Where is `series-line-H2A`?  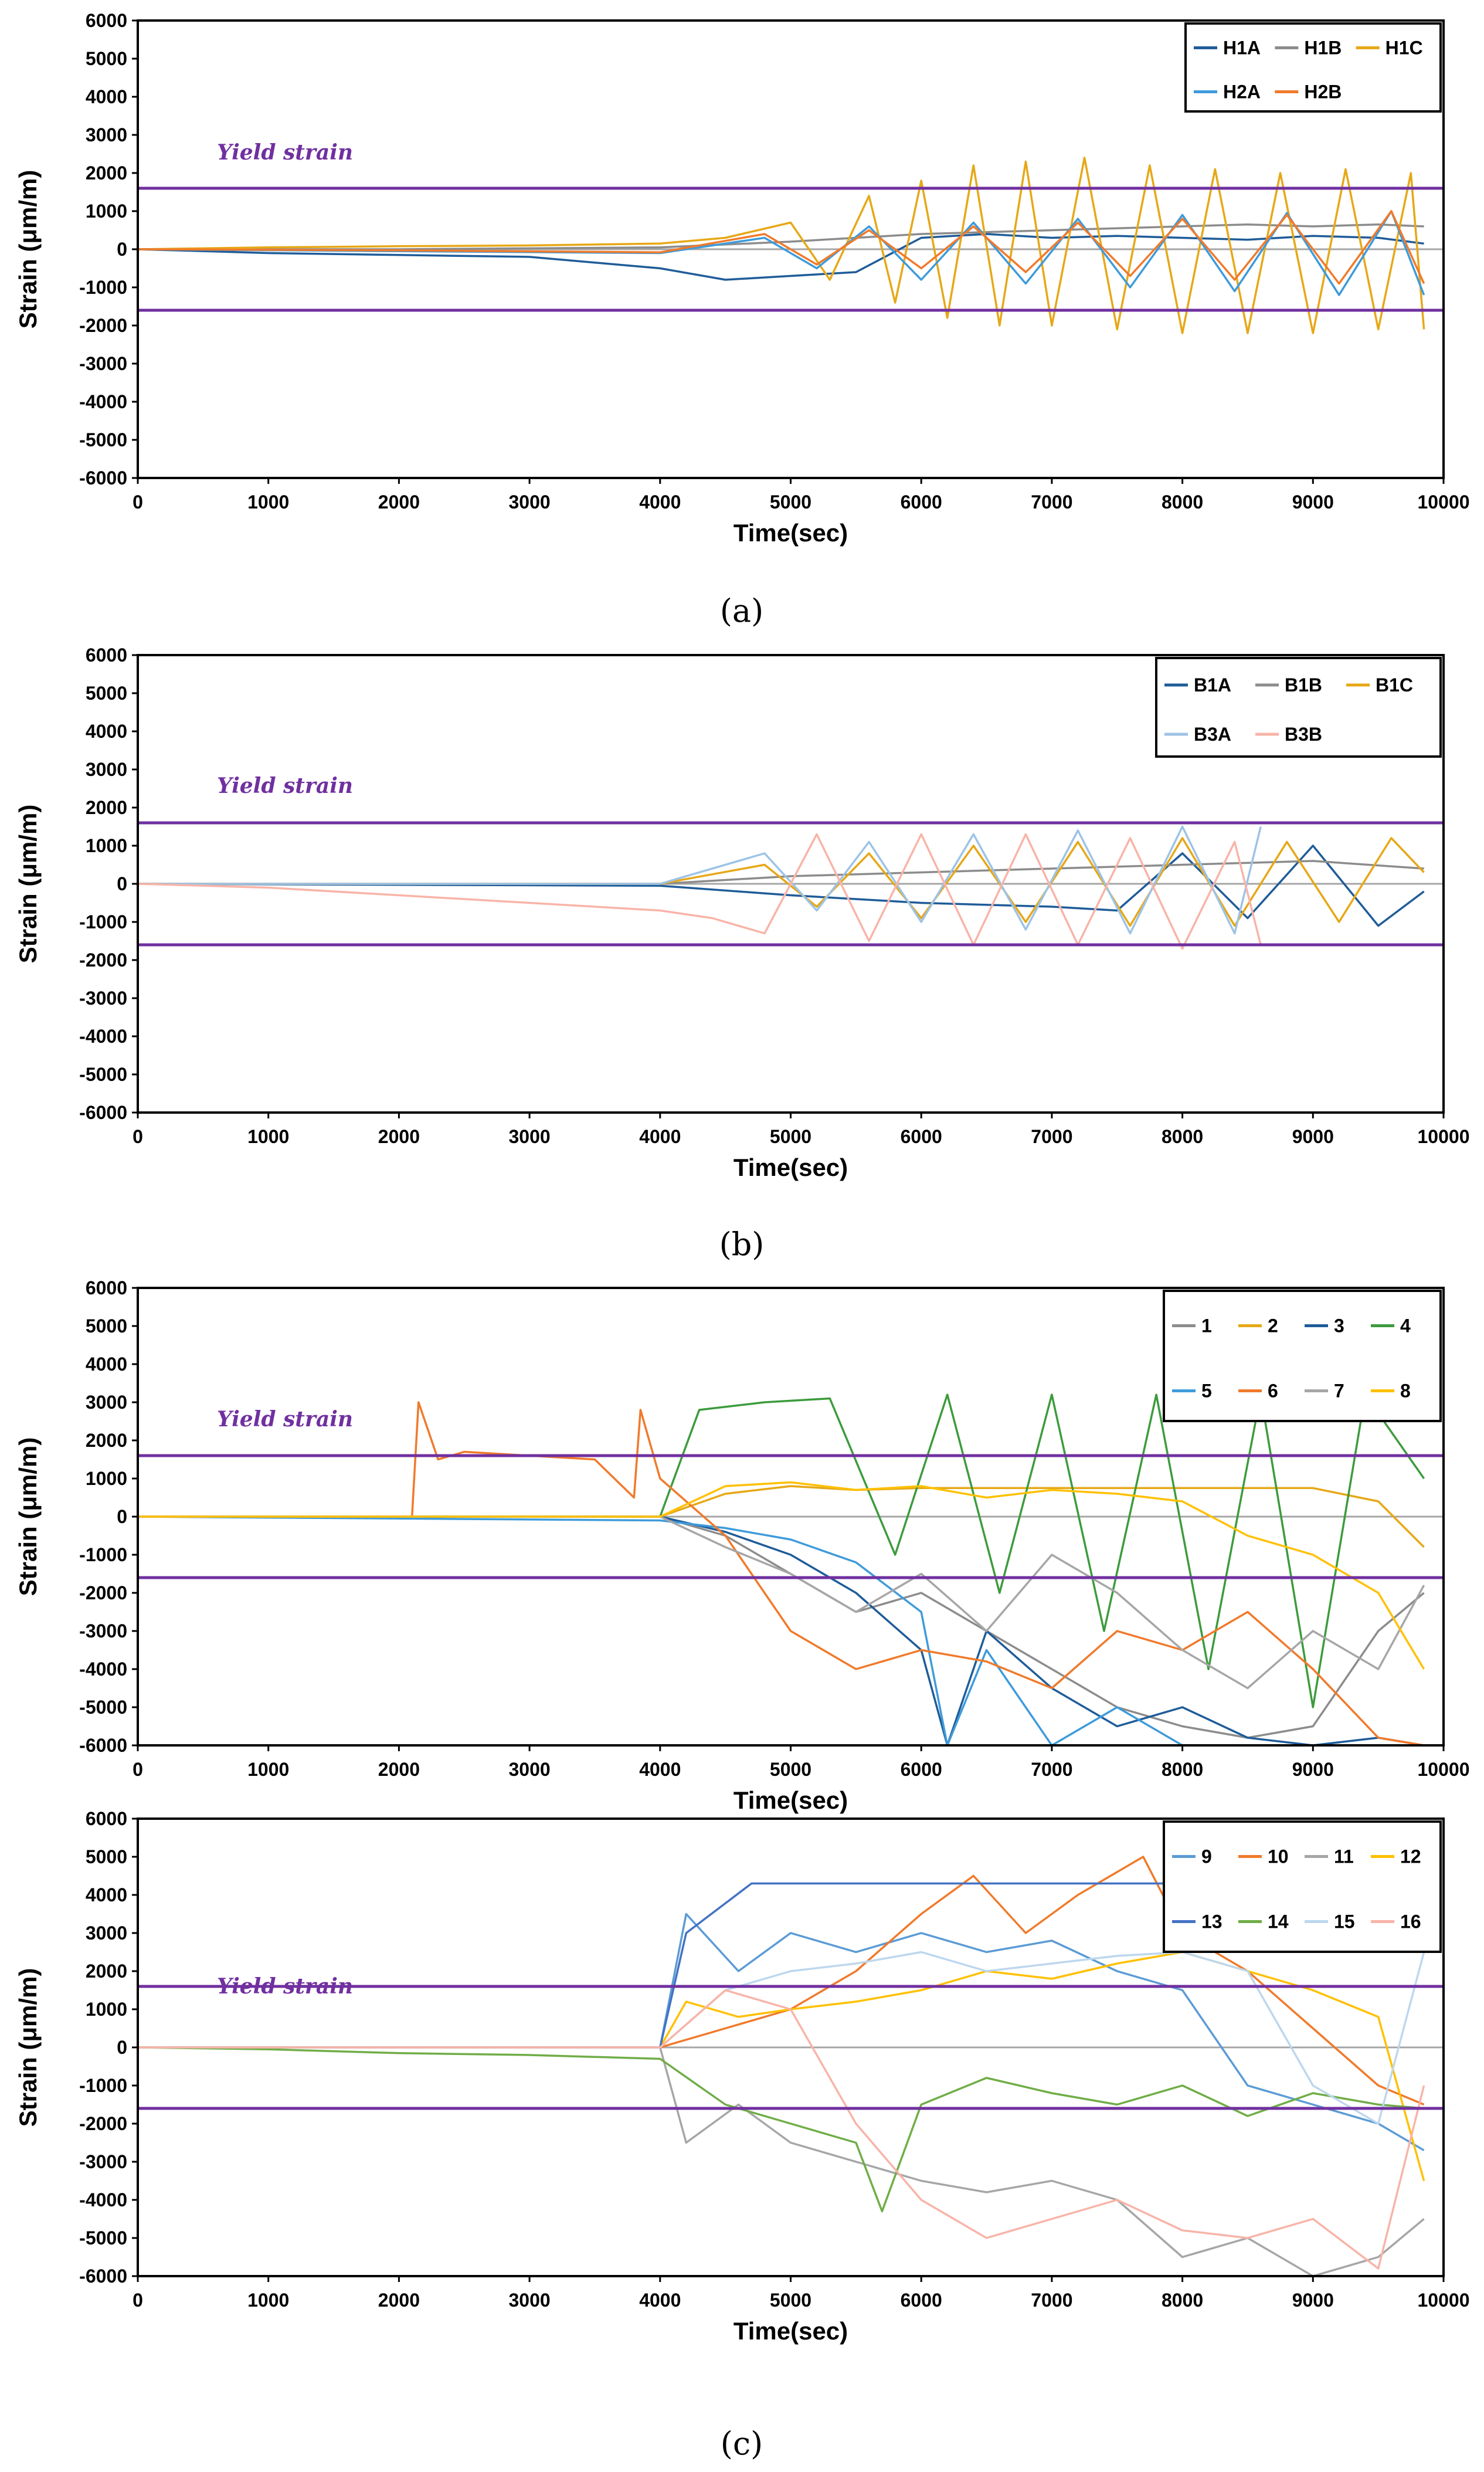
series-line-H2A is located at coordinates (782, 253).